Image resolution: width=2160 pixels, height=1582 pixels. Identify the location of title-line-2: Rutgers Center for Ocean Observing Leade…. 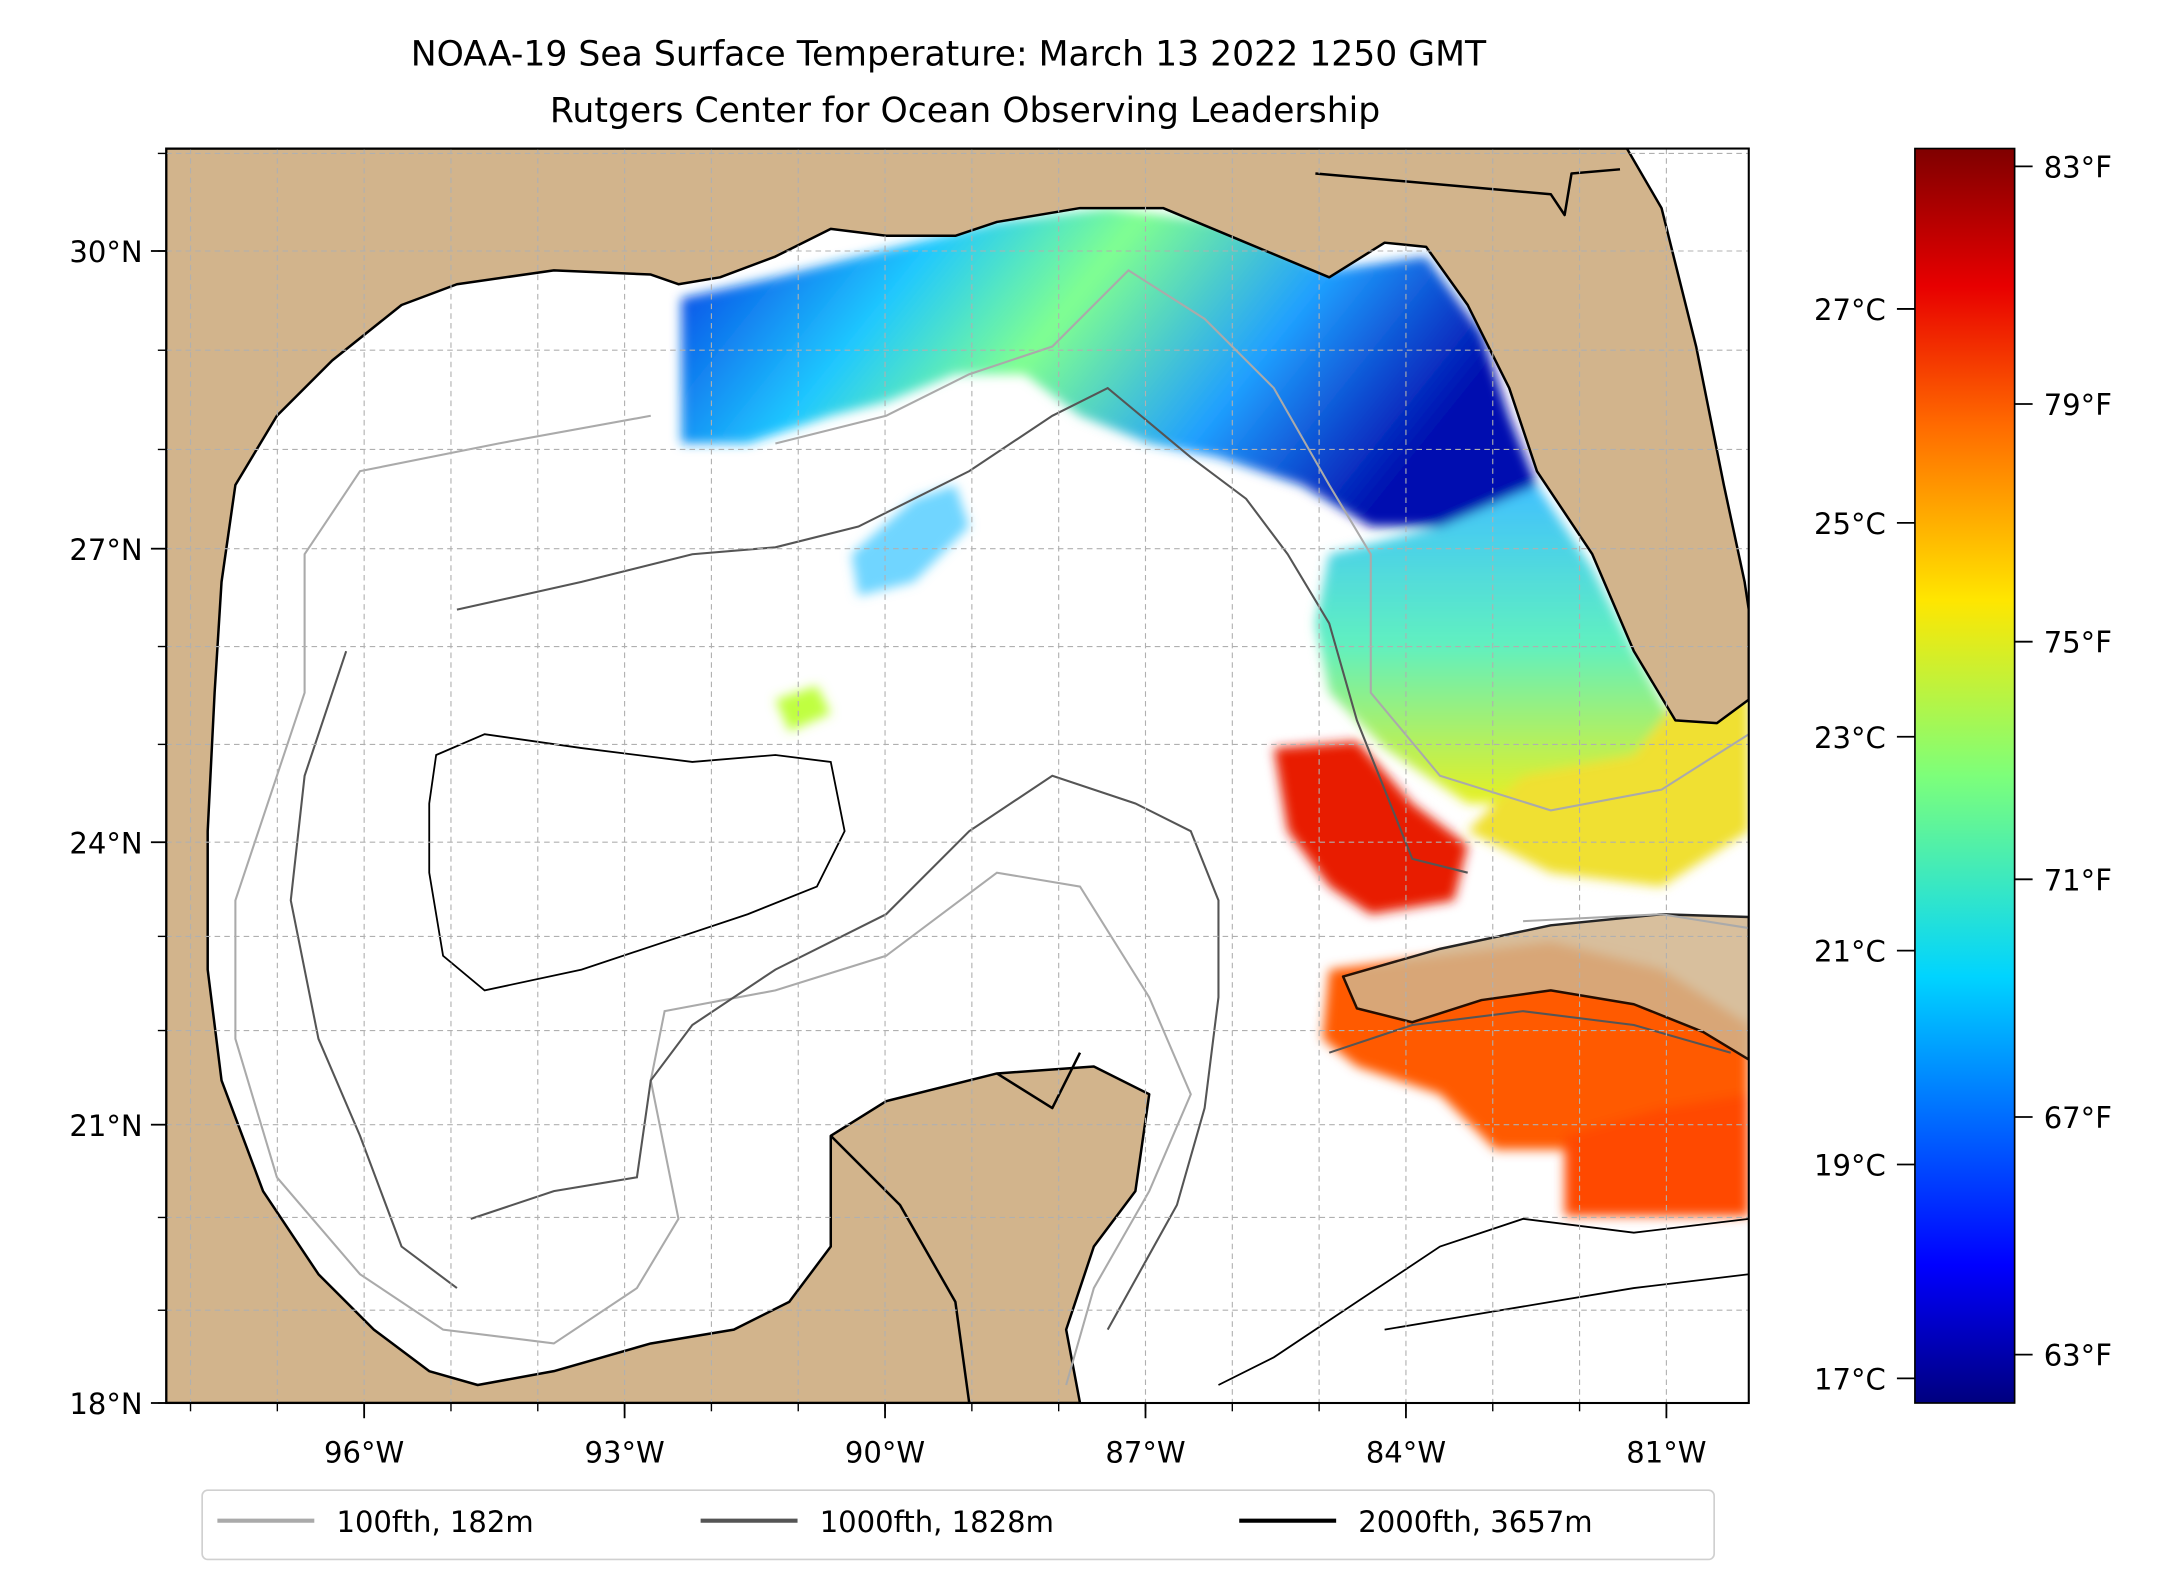
(965, 111).